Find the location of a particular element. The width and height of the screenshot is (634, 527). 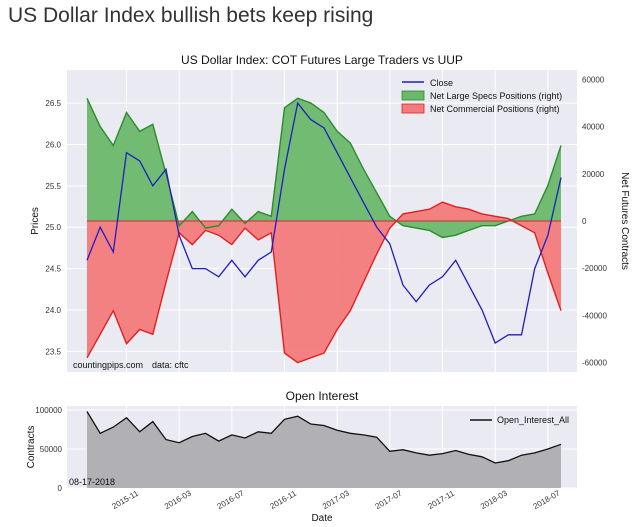

data-source-note: data: cftc is located at coordinates (170, 365).